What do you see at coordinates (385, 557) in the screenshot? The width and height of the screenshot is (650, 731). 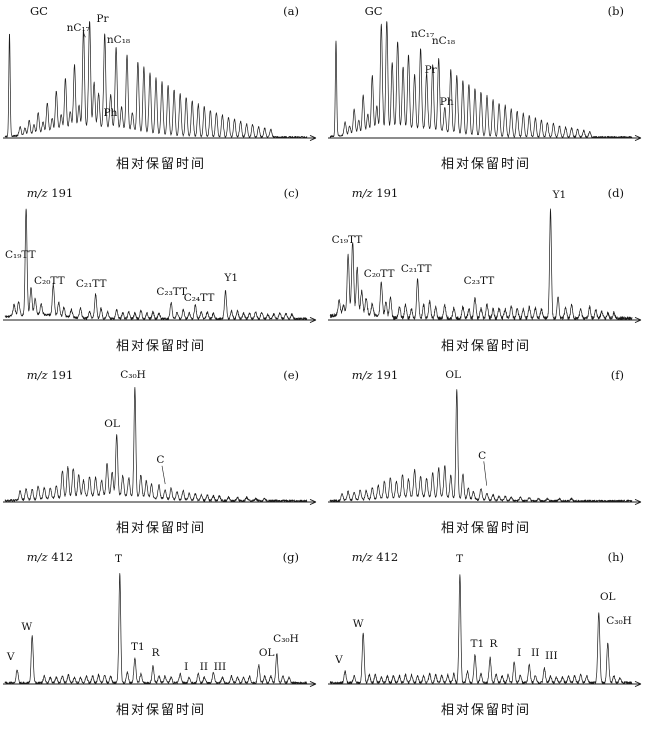 I see `trace-title-text: 412` at bounding box center [385, 557].